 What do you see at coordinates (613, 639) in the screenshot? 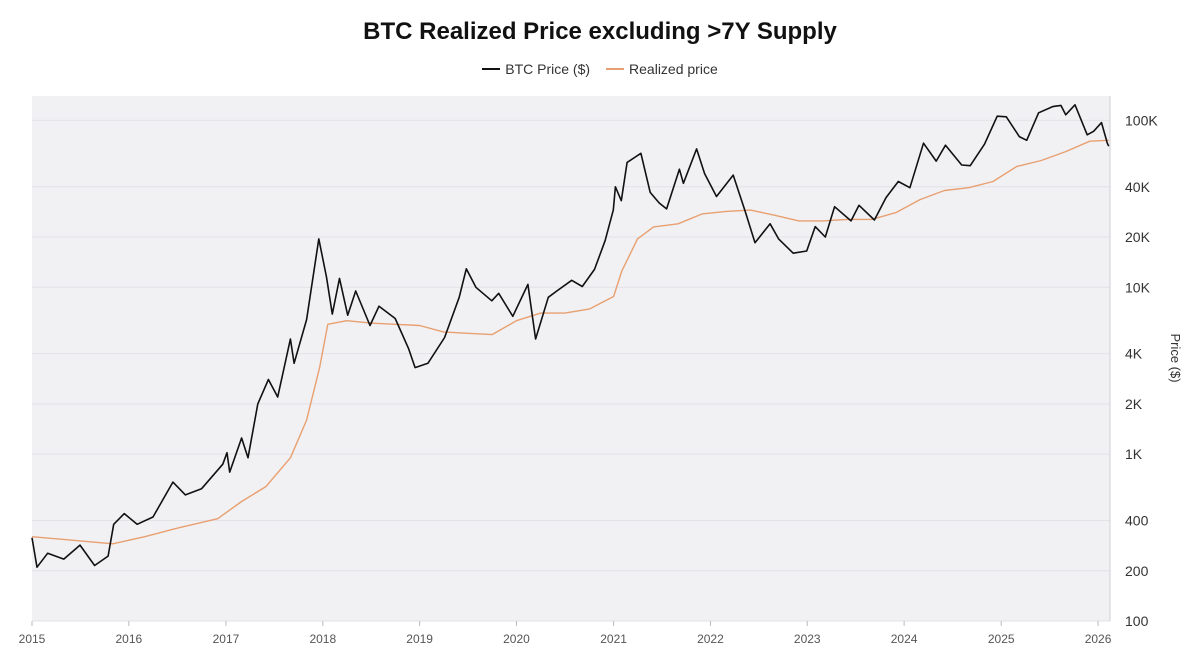
I see `x-tick-label: 2021` at bounding box center [613, 639].